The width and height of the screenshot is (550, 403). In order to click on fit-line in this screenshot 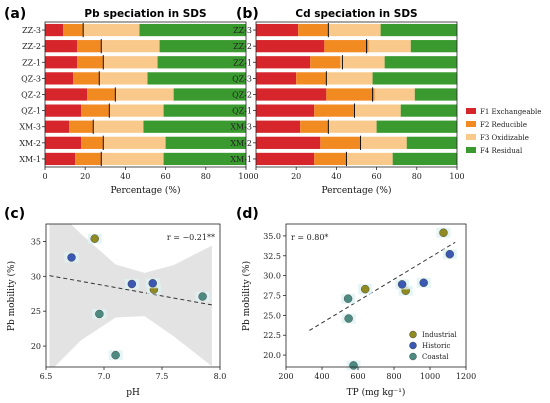, I will do `click(382, 286)`.